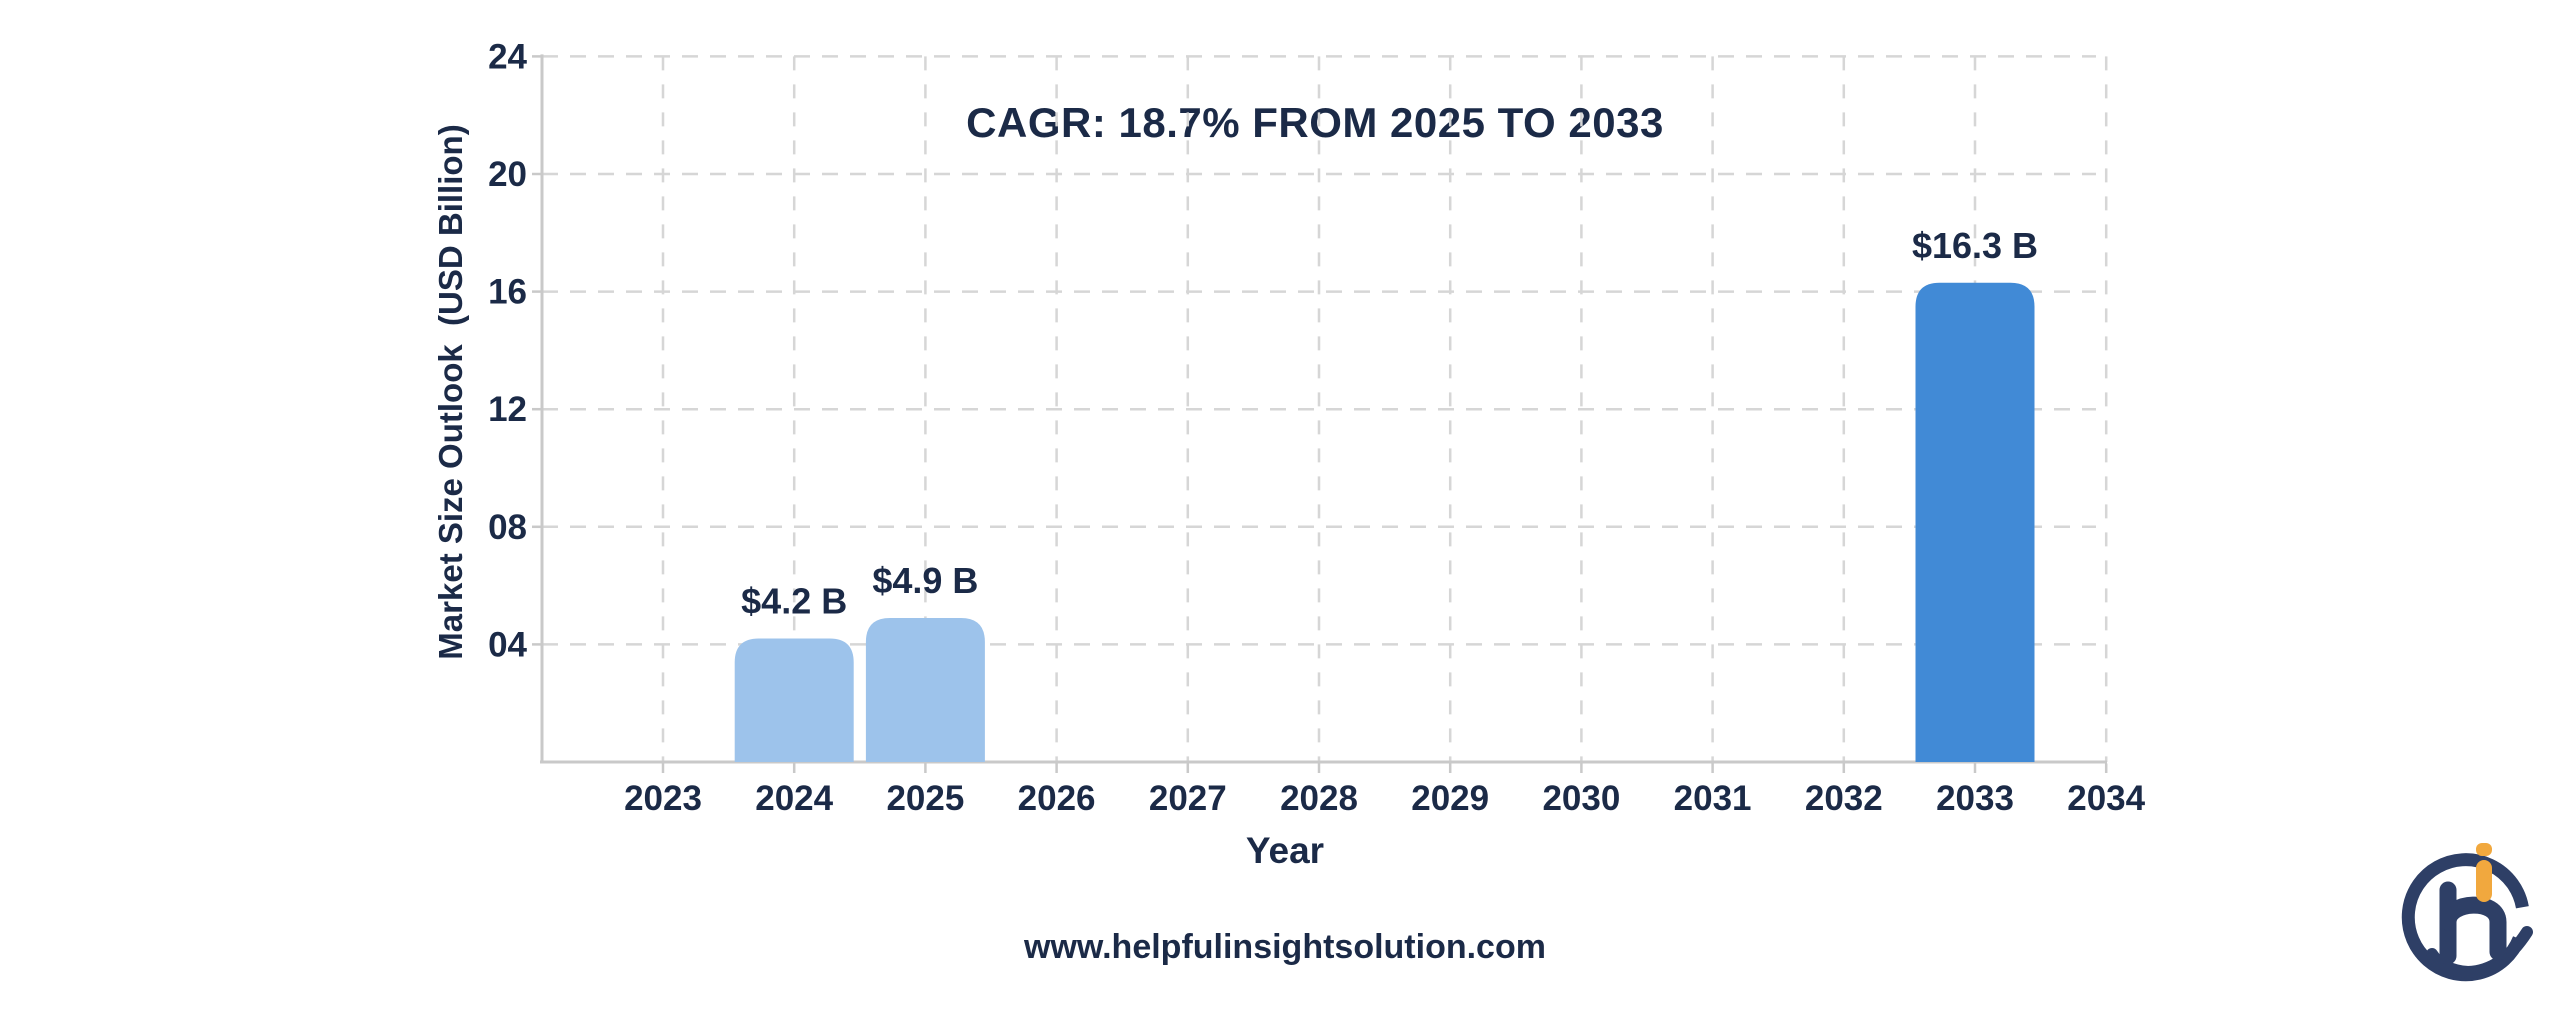  I want to click on y-tick-label: 12, so click(507, 409).